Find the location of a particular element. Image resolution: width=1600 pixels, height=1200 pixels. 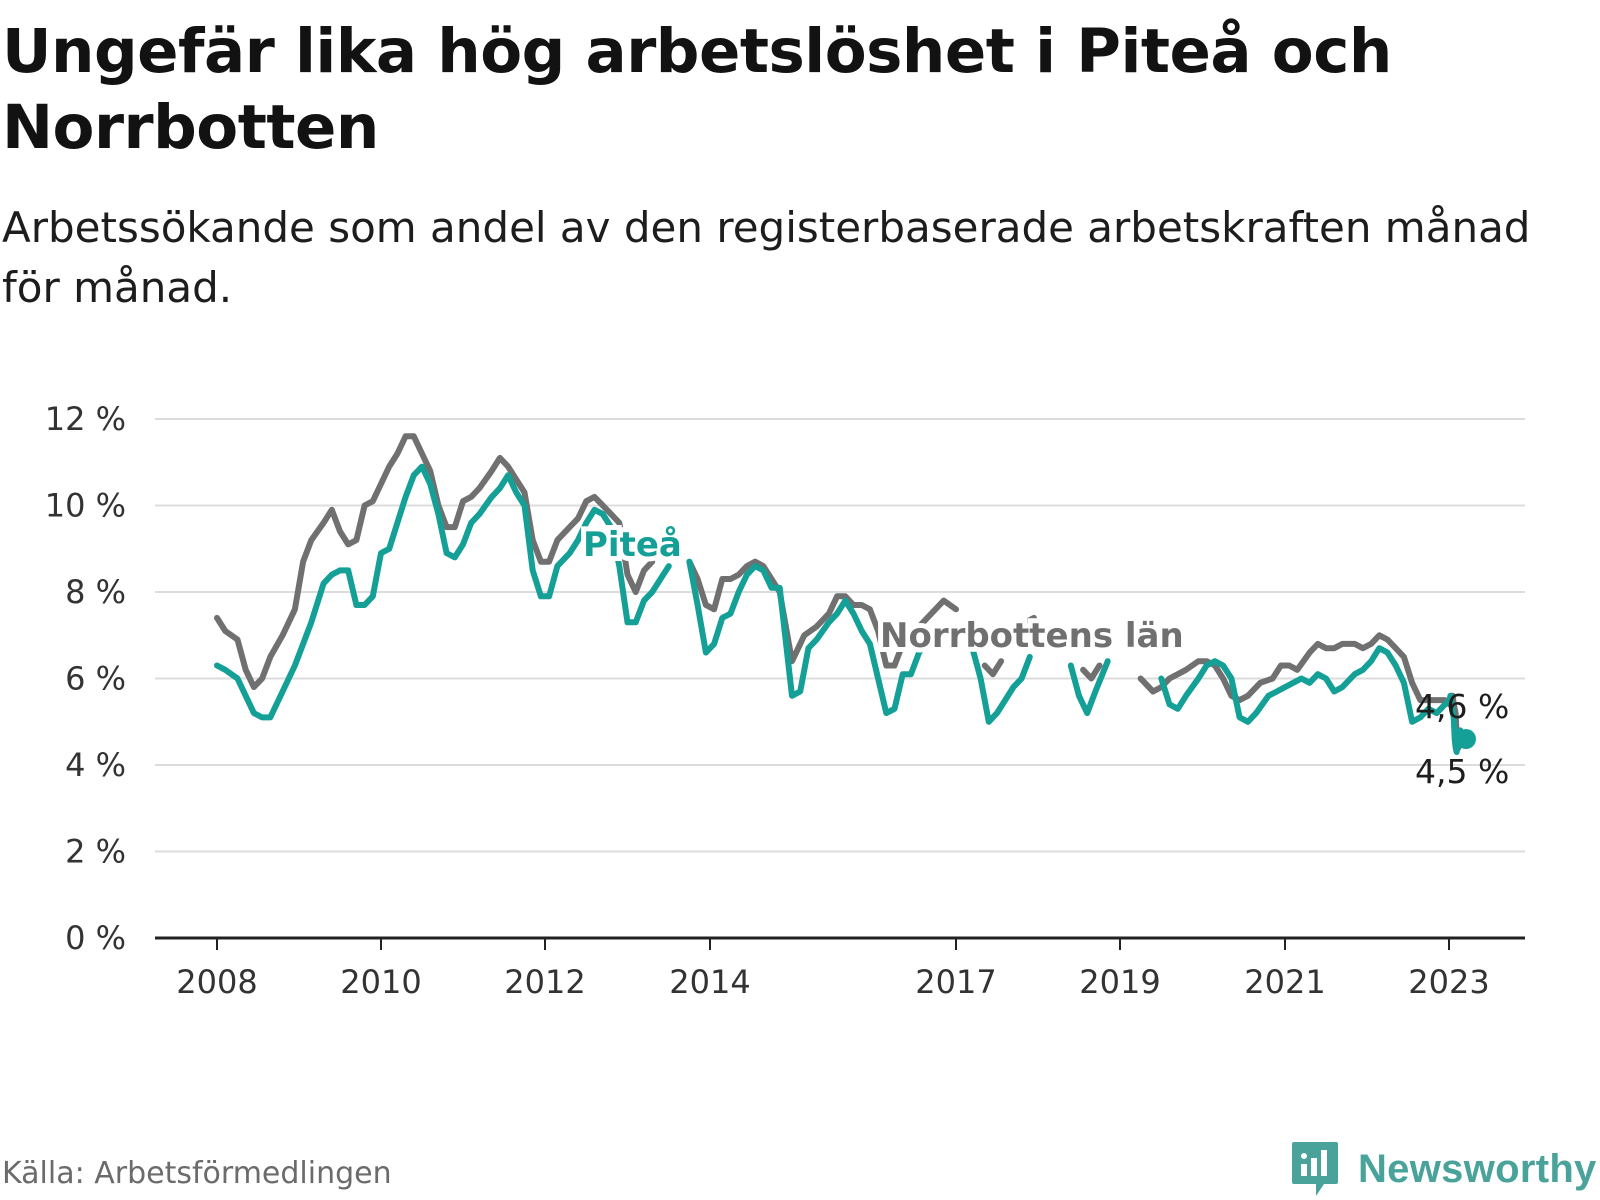

newsworthy-logo-icon is located at coordinates (1315, 1169).